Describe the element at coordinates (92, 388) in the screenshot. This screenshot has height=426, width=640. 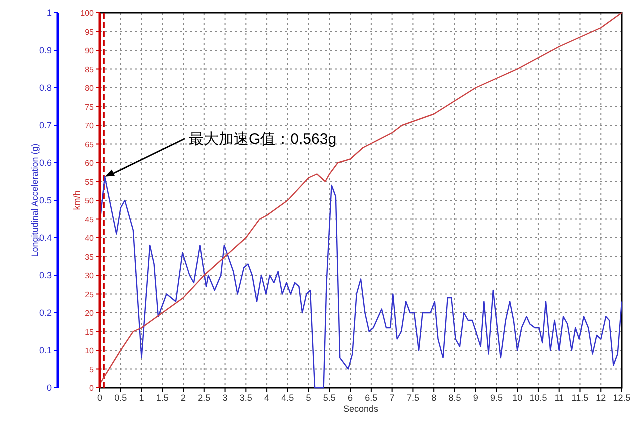
I see `y2-tick-label: 0` at that location.